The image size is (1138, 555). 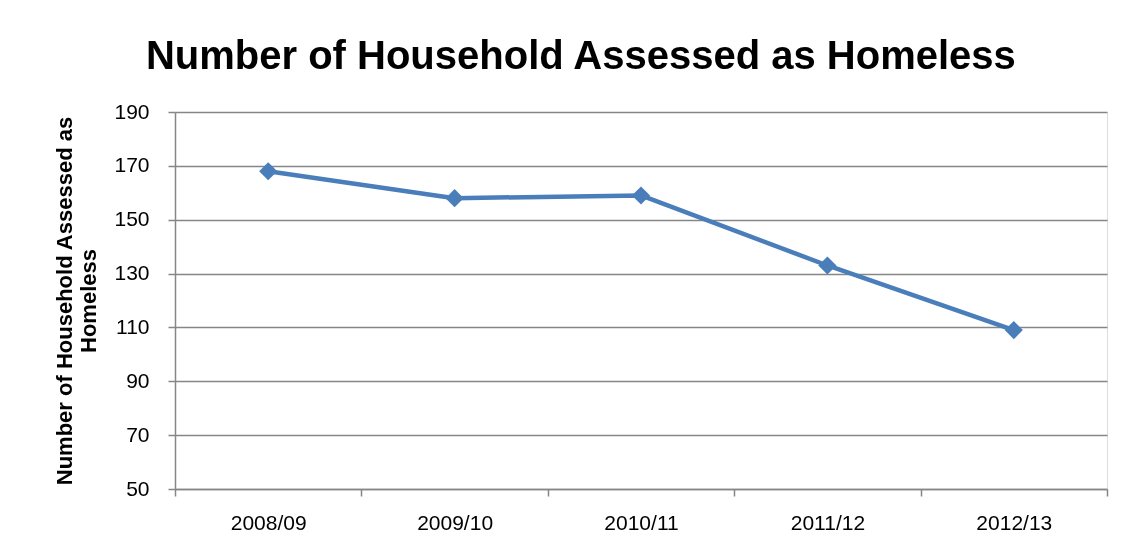 What do you see at coordinates (1014, 522) in the screenshot?
I see `x-tick-label: 2012/13` at bounding box center [1014, 522].